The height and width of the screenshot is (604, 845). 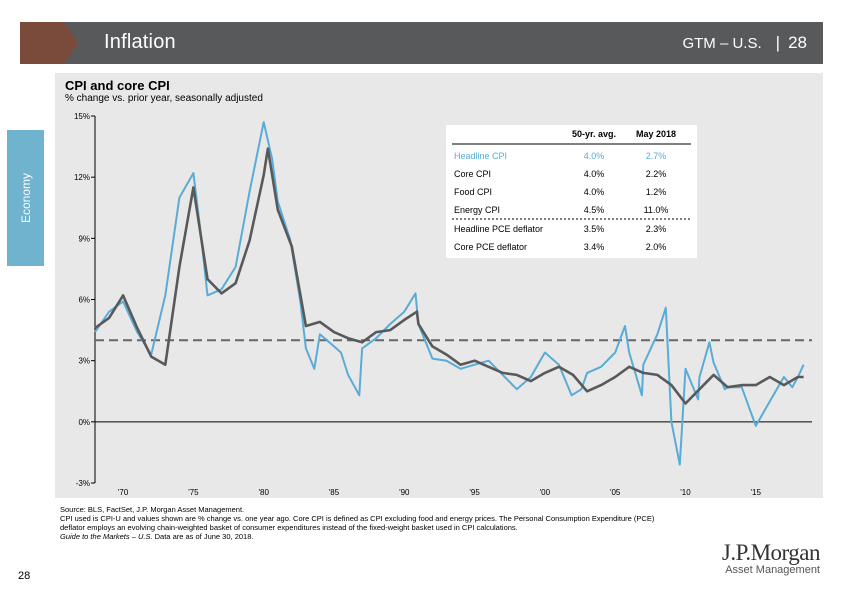 I want to click on table-cell-label: Headline CPI, so click(x=481, y=156).